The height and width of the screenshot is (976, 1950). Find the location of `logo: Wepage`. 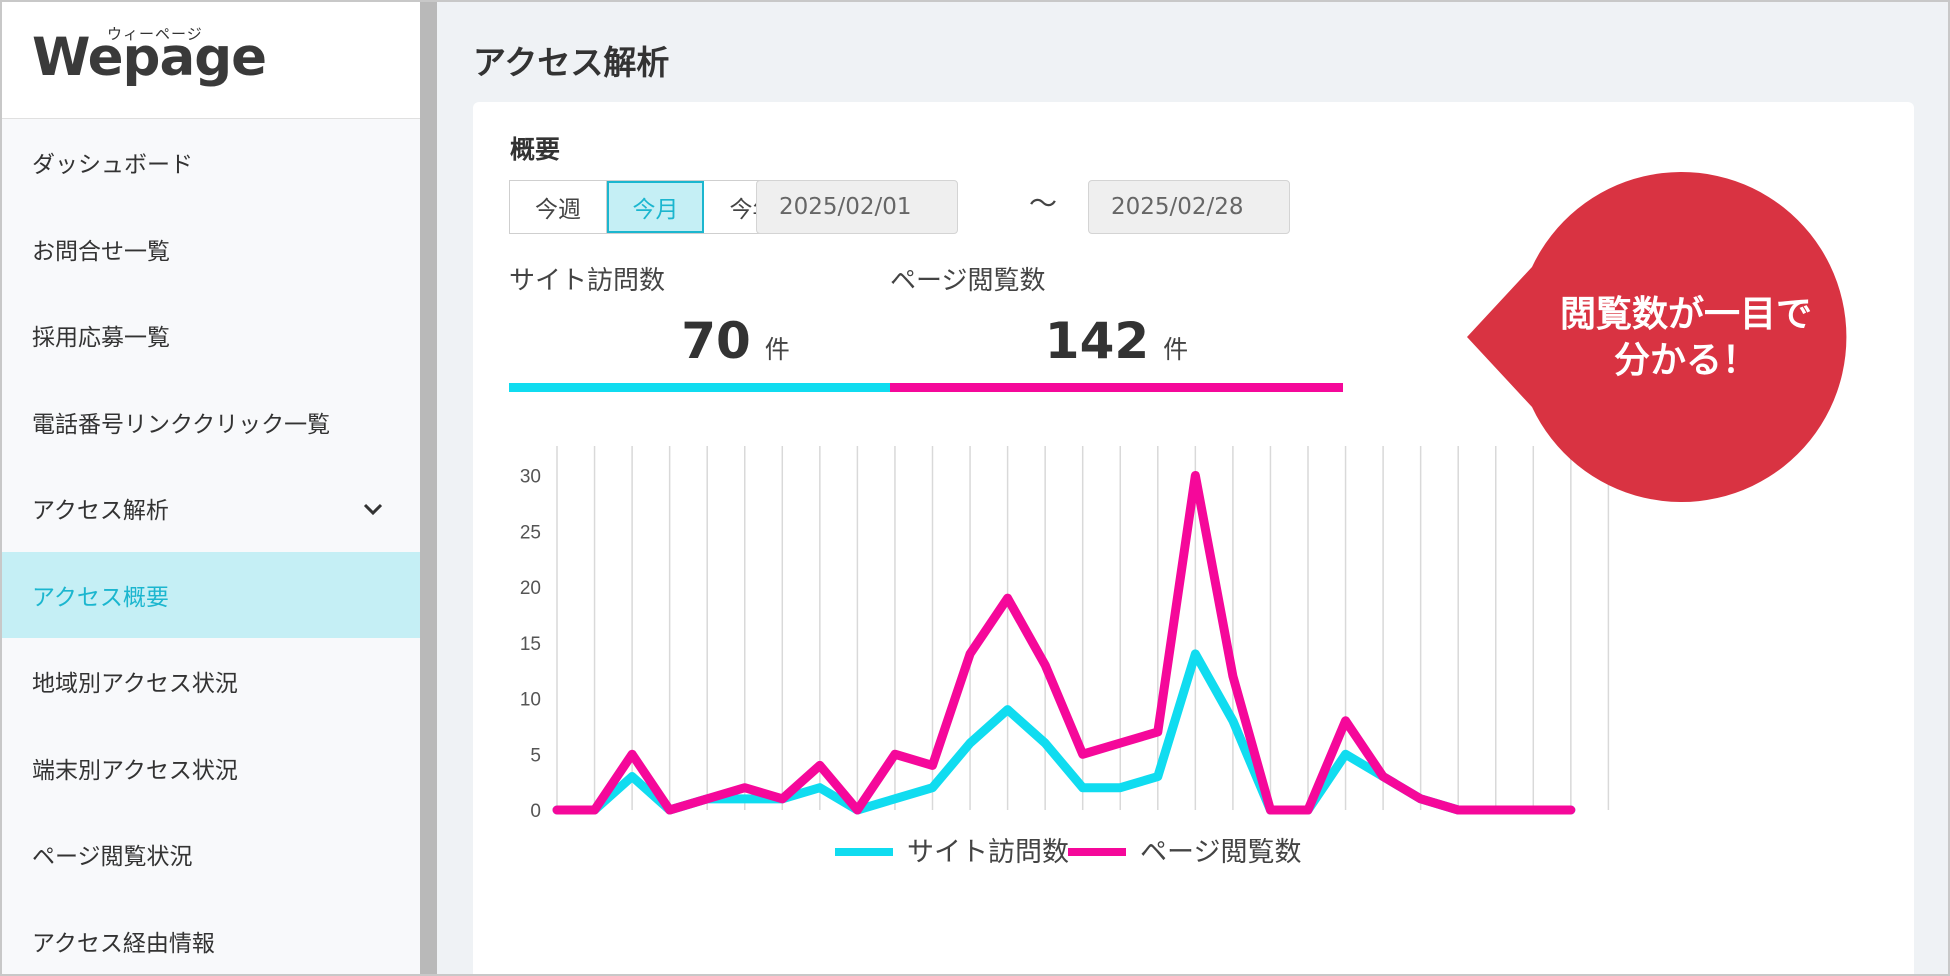

logo: Wepage is located at coordinates (149, 57).